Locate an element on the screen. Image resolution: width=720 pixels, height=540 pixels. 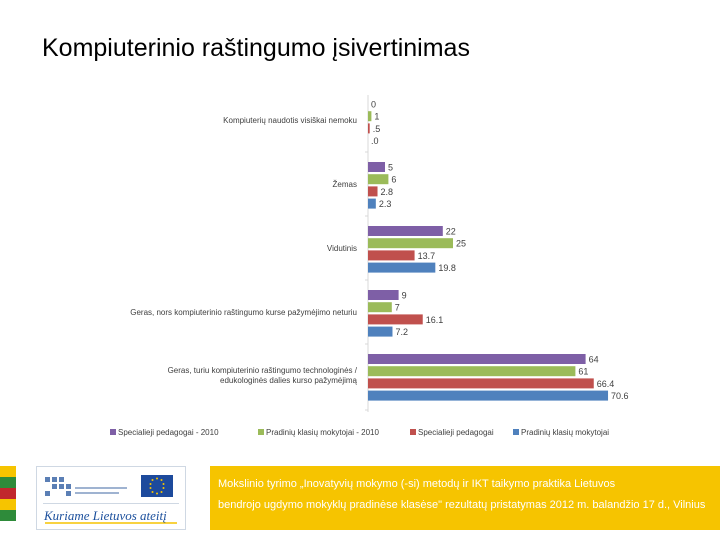
legend-label: Specialieji pedagogai - 2010 is located at coordinates (168, 432).